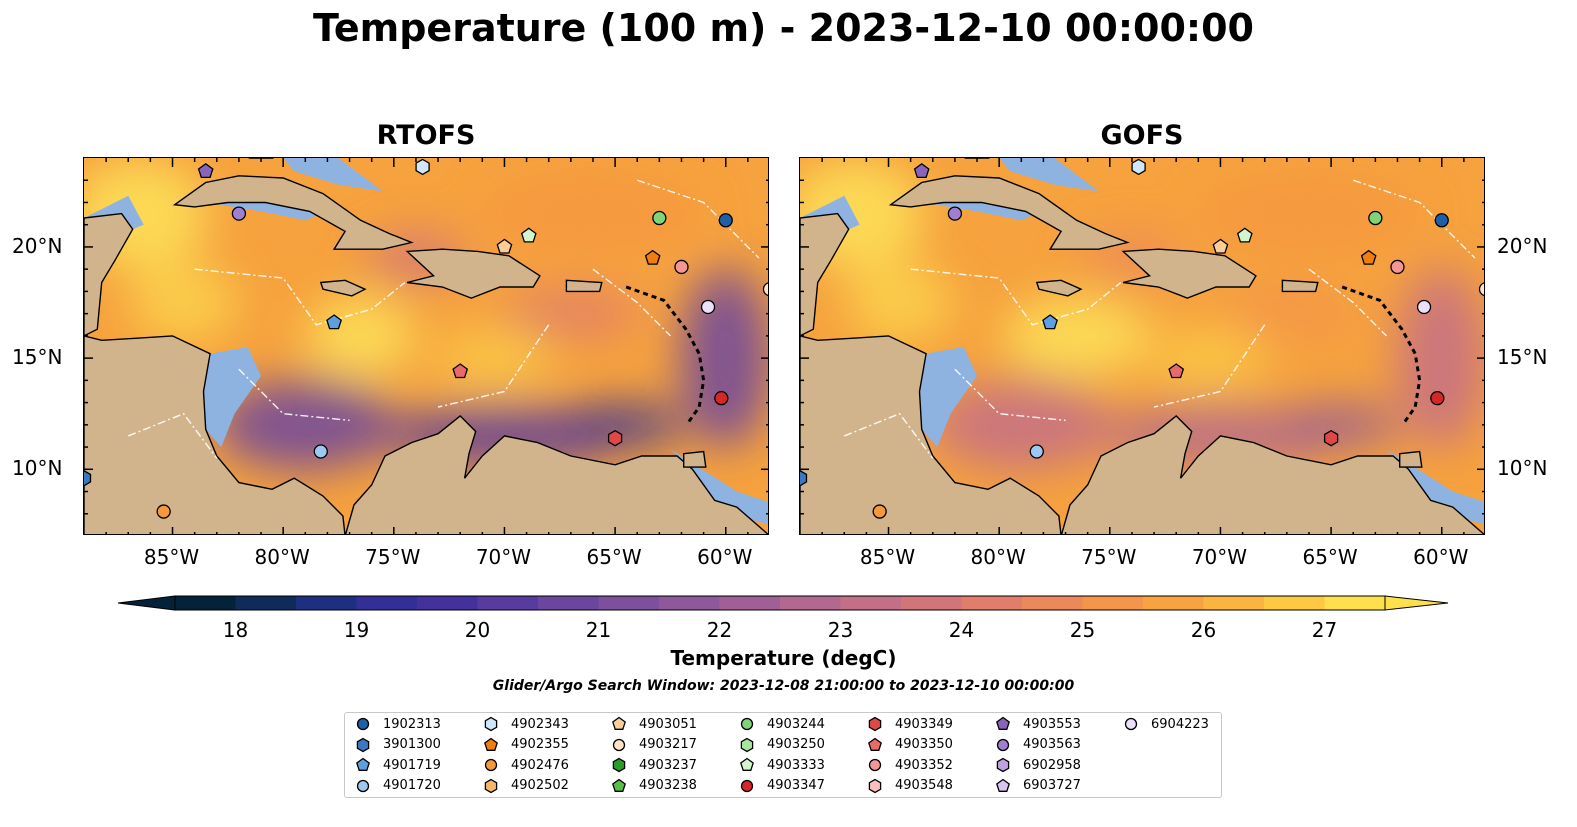 This screenshot has height=827, width=1577. Describe the element at coordinates (1049, 175) in the screenshot. I see `shelf-bahamas-bank` at that location.